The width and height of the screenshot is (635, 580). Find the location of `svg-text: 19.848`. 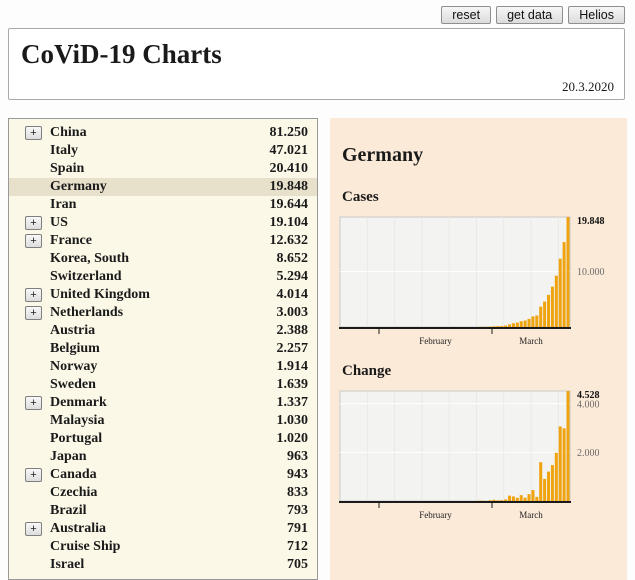

svg-text: 19.848 is located at coordinates (591, 221).